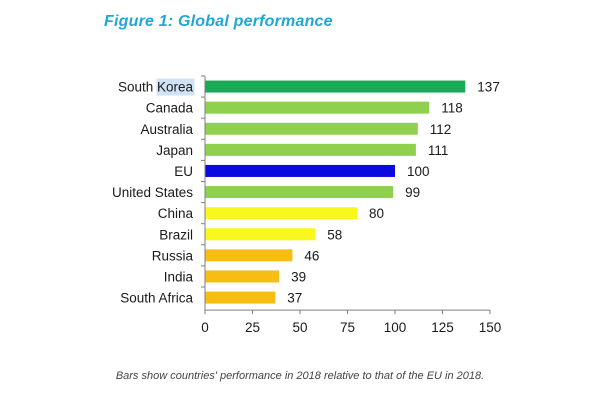  Describe the element at coordinates (334, 234) in the screenshot. I see `value-label-brazil: 58` at that location.